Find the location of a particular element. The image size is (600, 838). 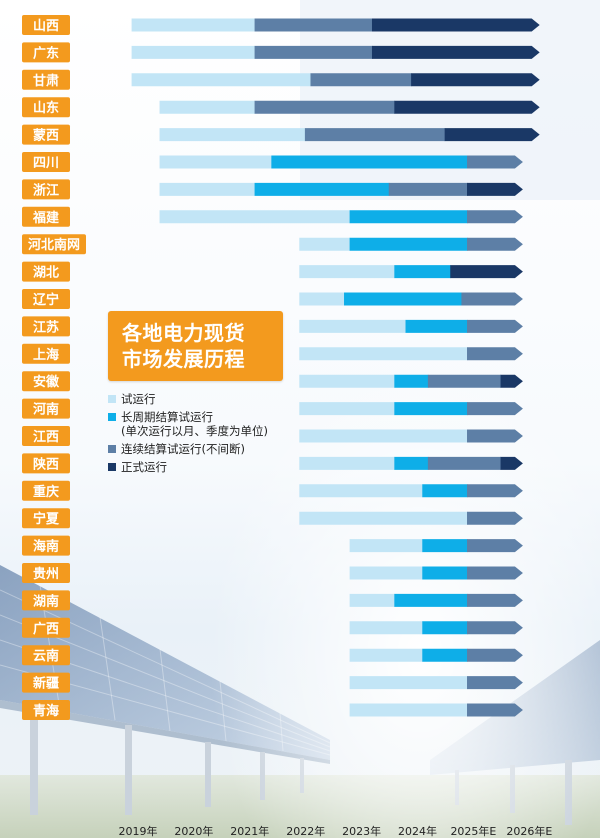

region-label: 海南 is located at coordinates (46, 547).